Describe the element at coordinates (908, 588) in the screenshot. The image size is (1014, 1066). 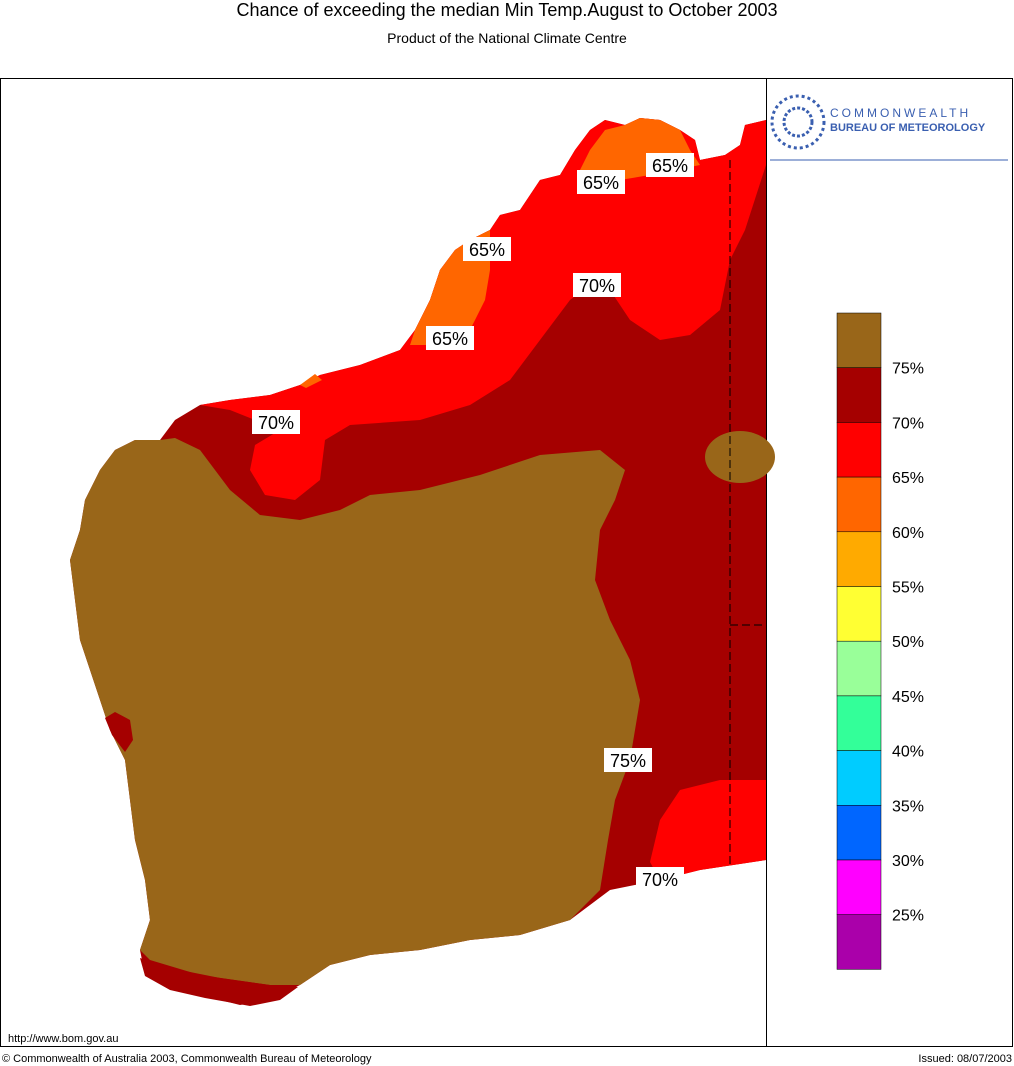
I see `legend-label: 55%` at that location.